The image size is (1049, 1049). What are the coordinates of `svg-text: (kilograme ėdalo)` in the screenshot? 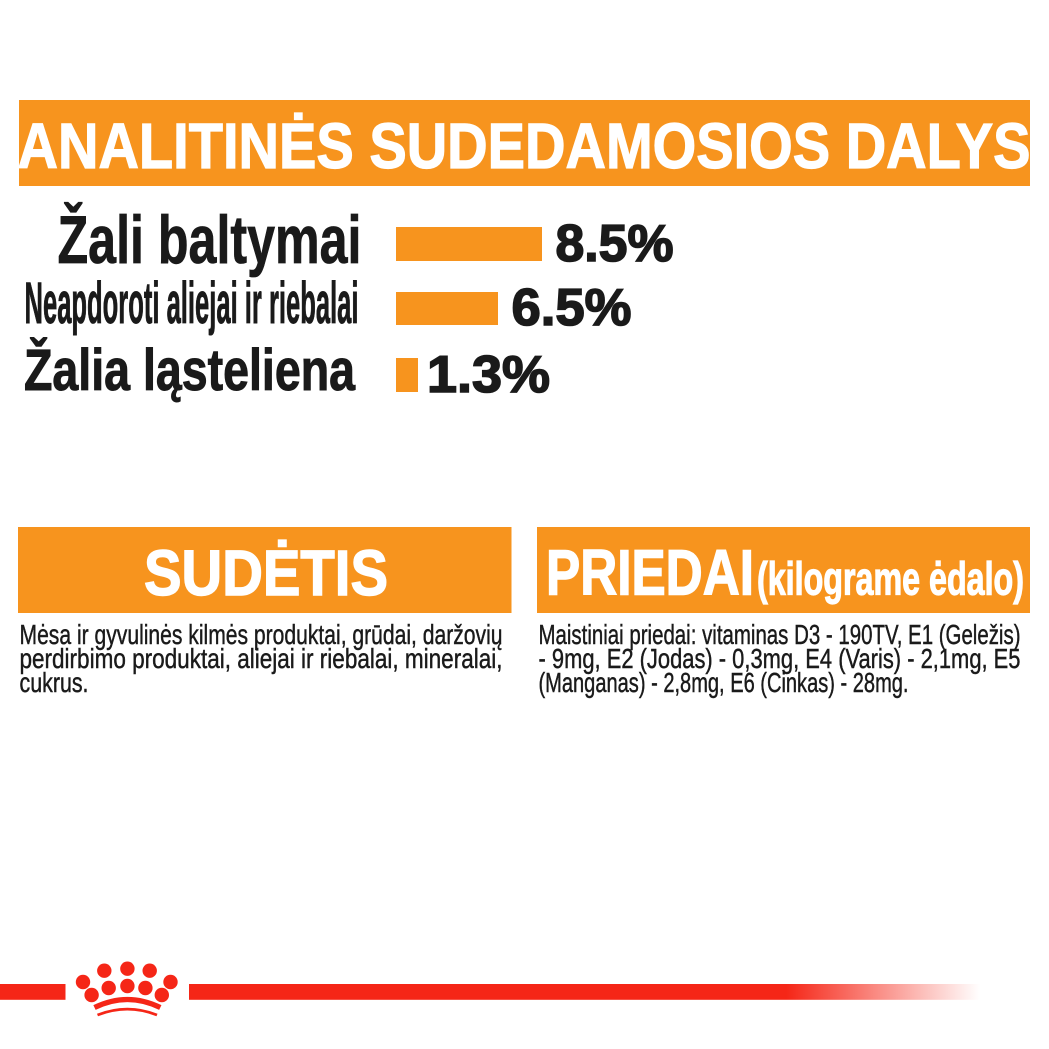 It's located at (890, 579).